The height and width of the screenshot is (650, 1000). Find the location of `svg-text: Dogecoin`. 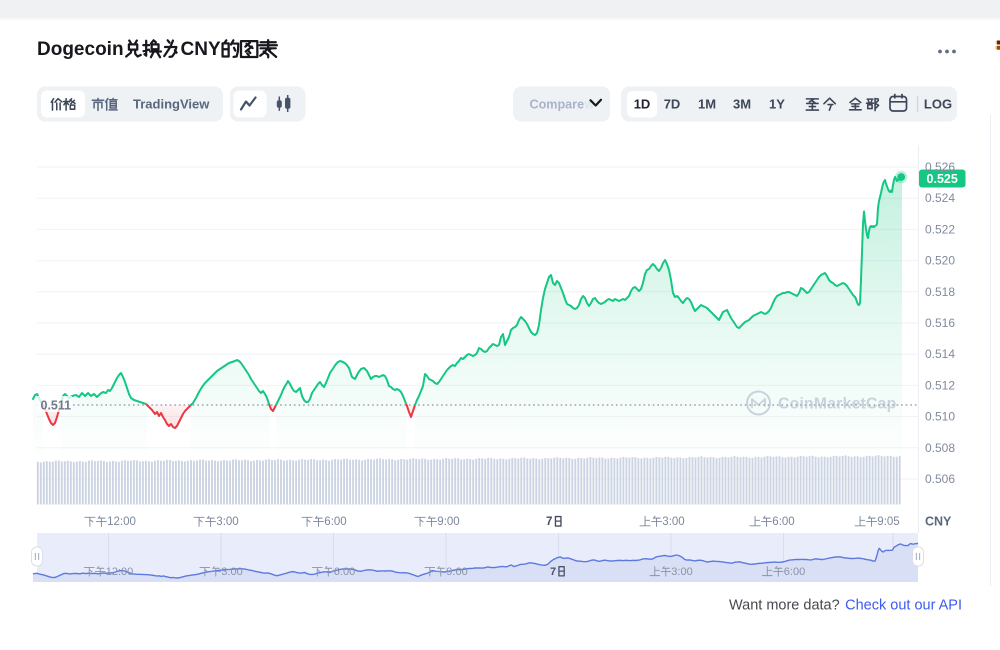

svg-text: Dogecoin is located at coordinates (80, 49).